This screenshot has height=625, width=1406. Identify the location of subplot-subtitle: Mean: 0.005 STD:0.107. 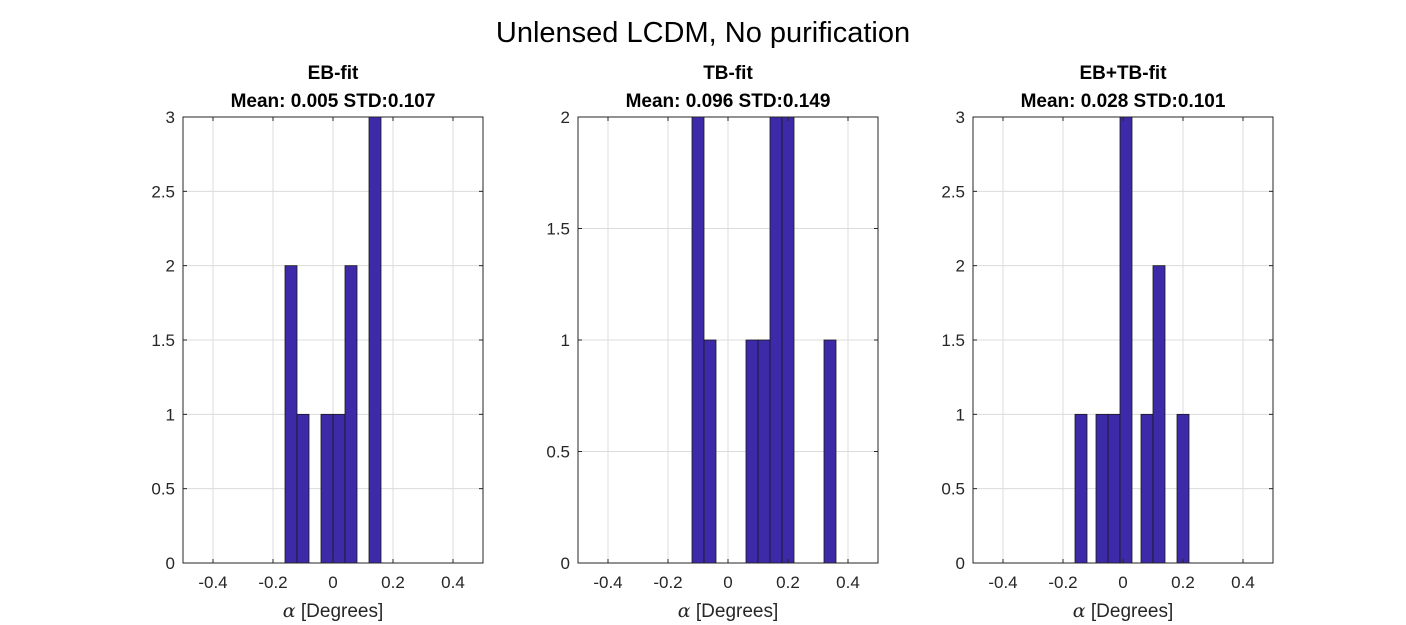
(333, 101).